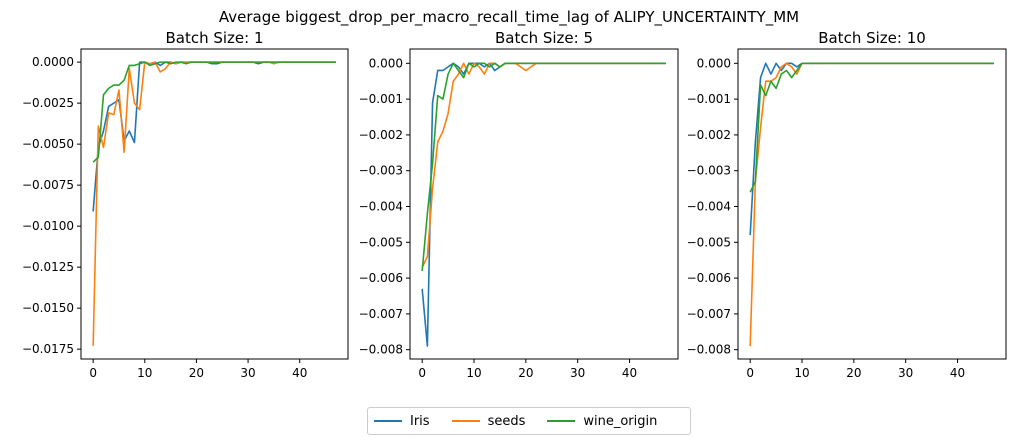 The image size is (1019, 445). I want to click on y-tick-label: 0.0000, so click(53, 62).